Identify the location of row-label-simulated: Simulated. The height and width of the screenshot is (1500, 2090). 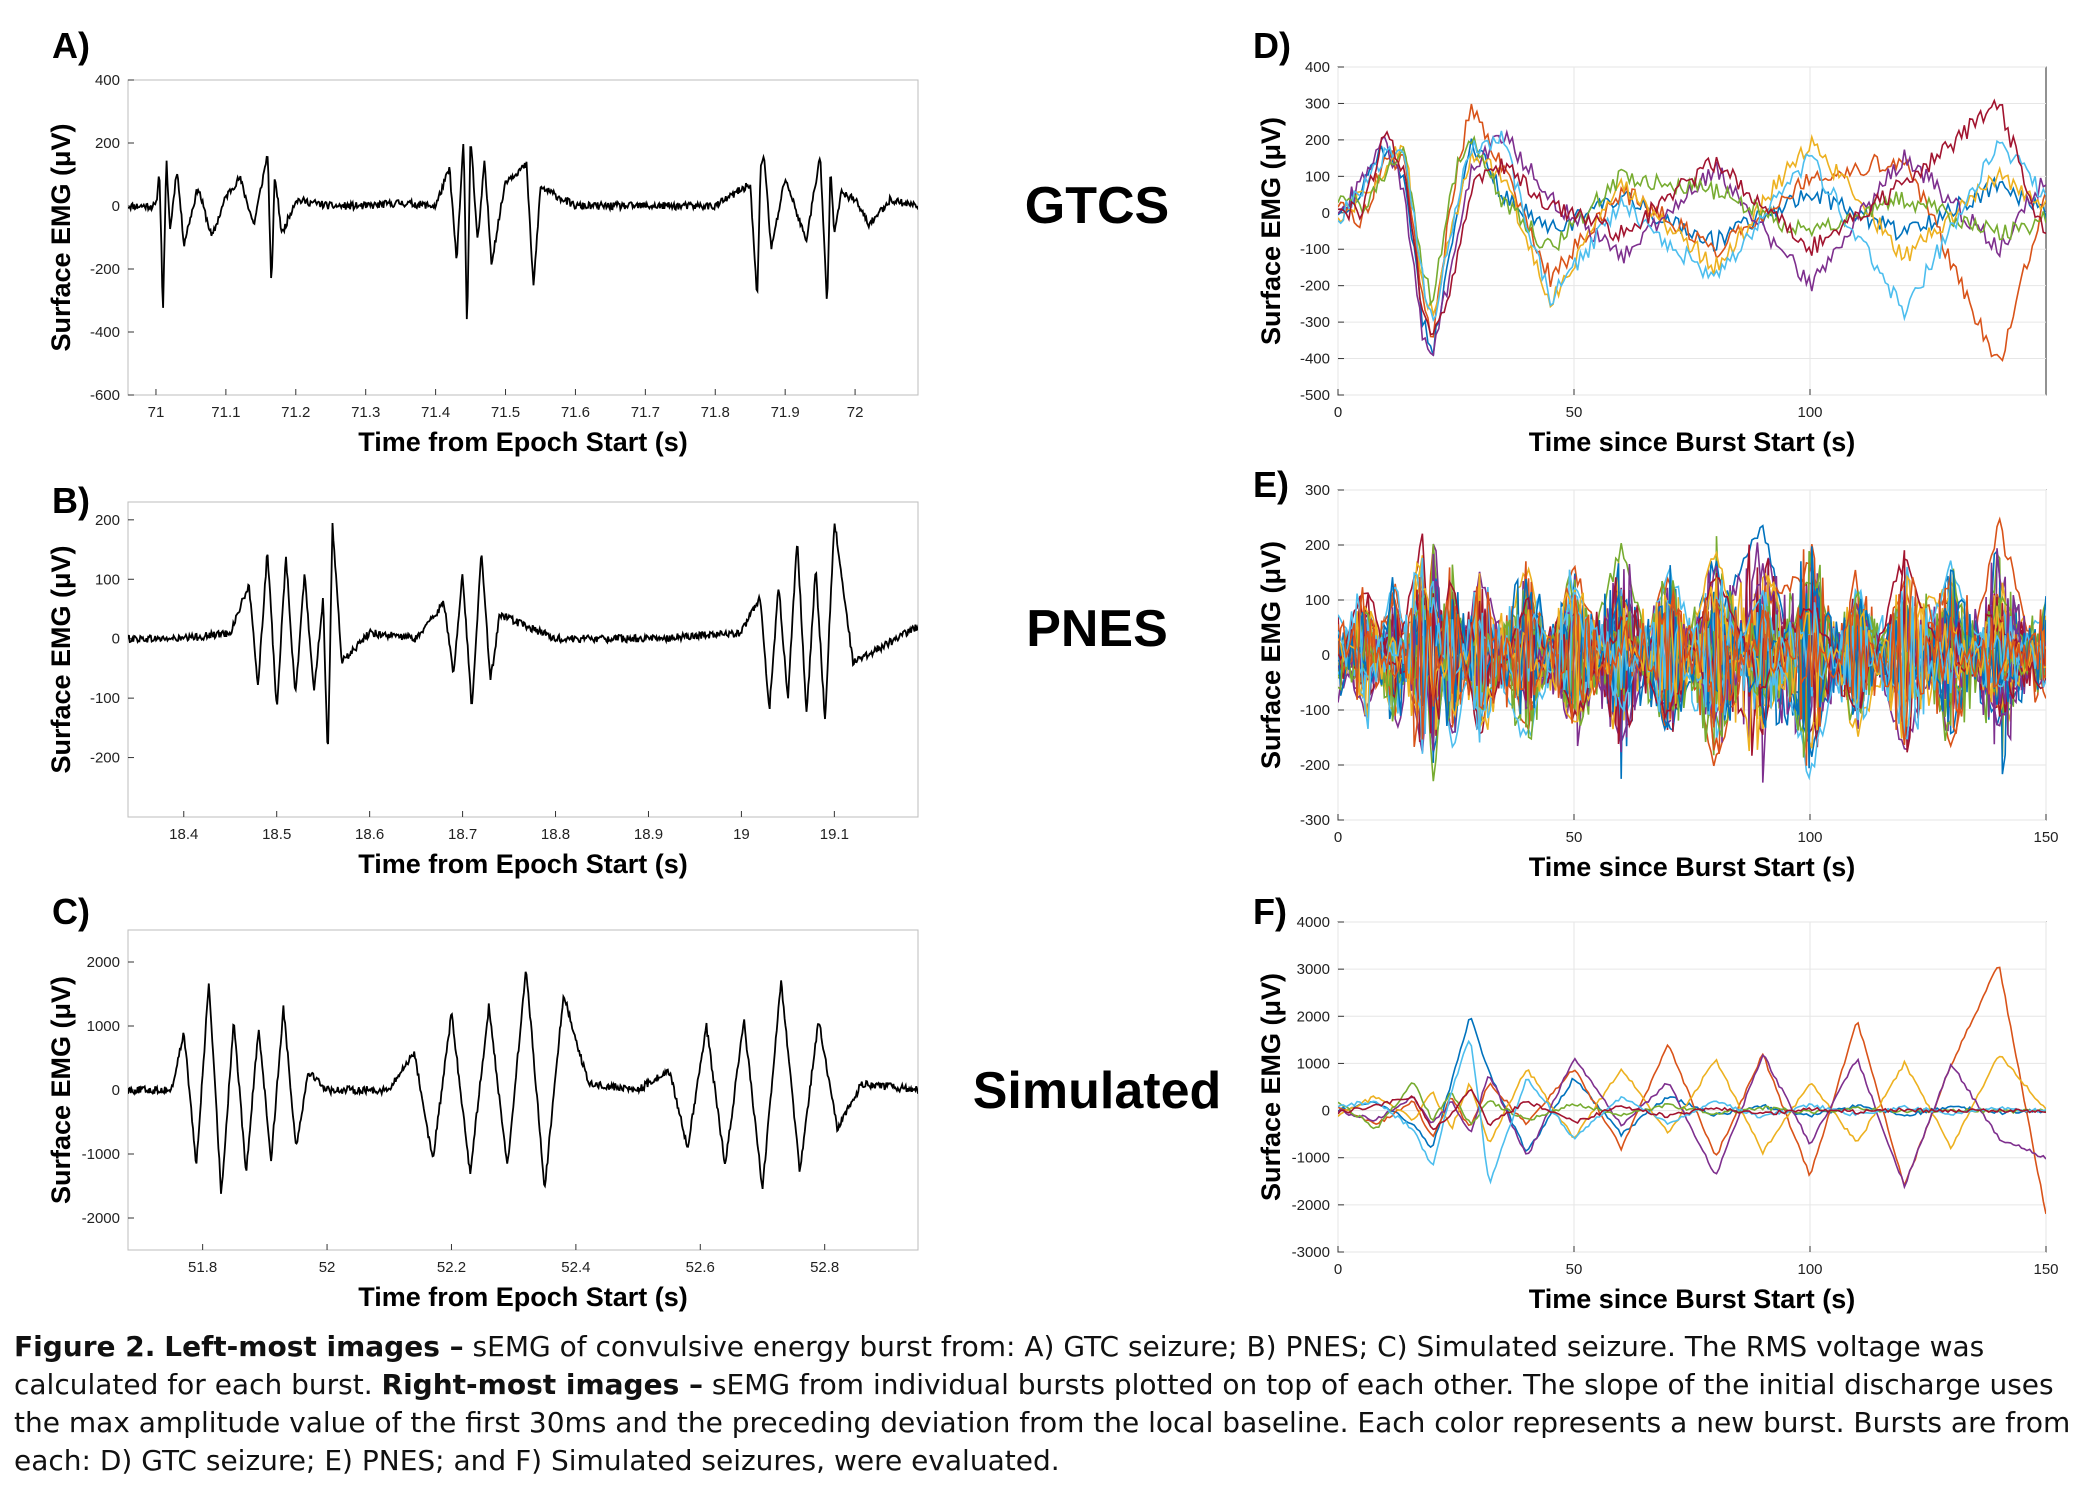
(1097, 1091).